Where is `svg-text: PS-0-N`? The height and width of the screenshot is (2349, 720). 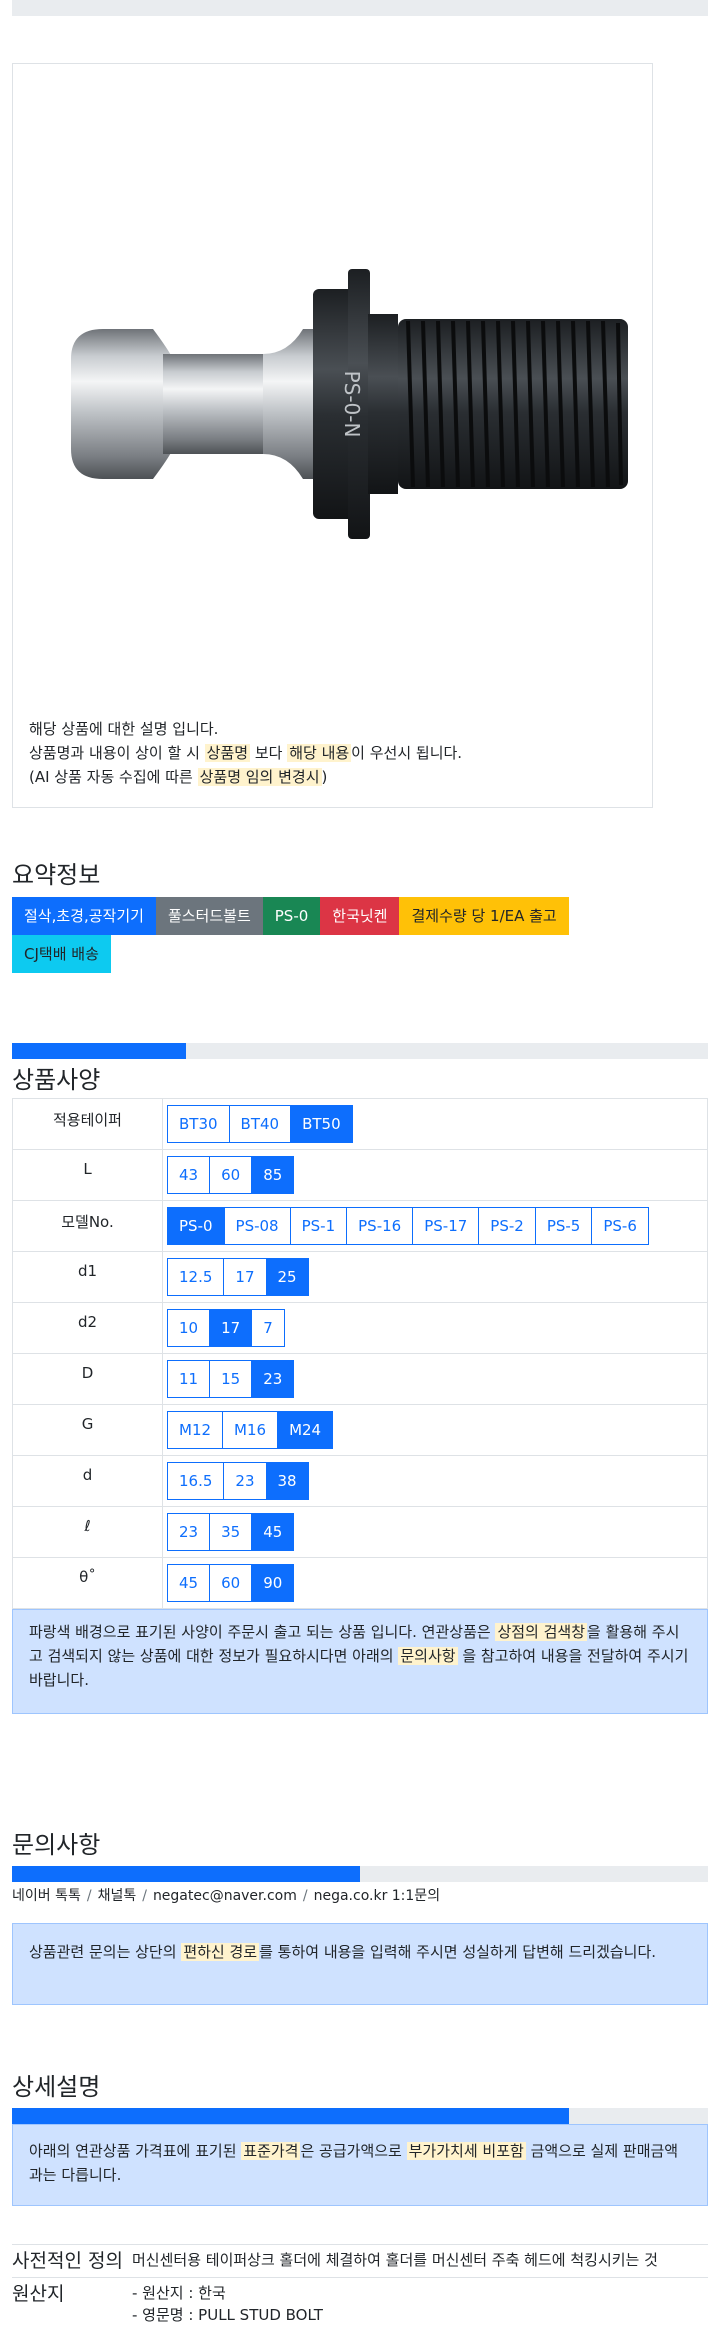 svg-text: PS-0-N is located at coordinates (352, 404).